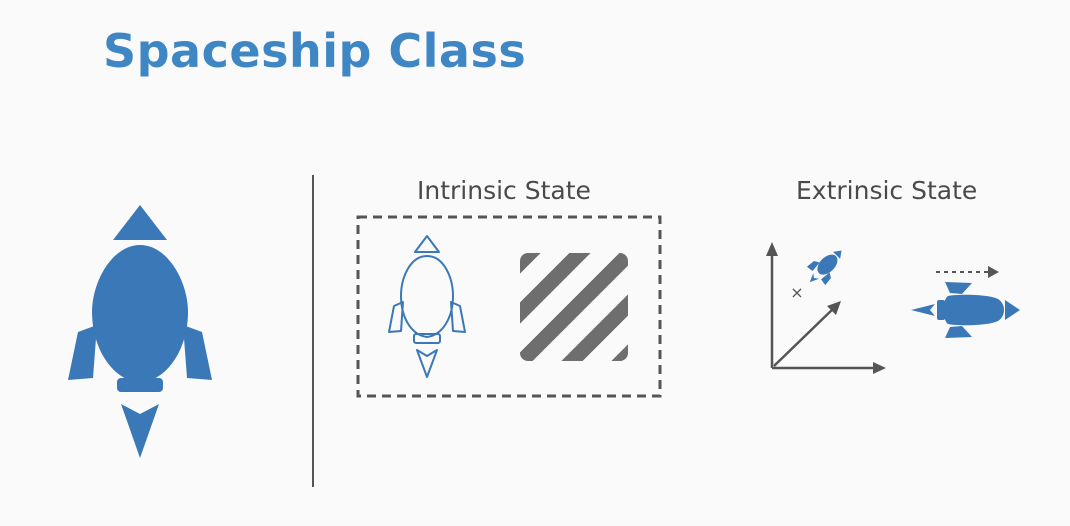  What do you see at coordinates (796, 292) in the screenshot?
I see `position-marker: ×` at bounding box center [796, 292].